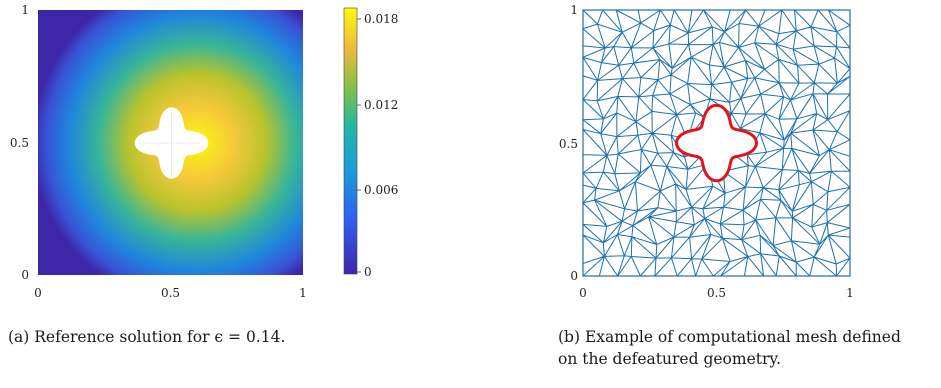  What do you see at coordinates (368, 272) in the screenshot?
I see `colorbar-tick-0: 0` at bounding box center [368, 272].